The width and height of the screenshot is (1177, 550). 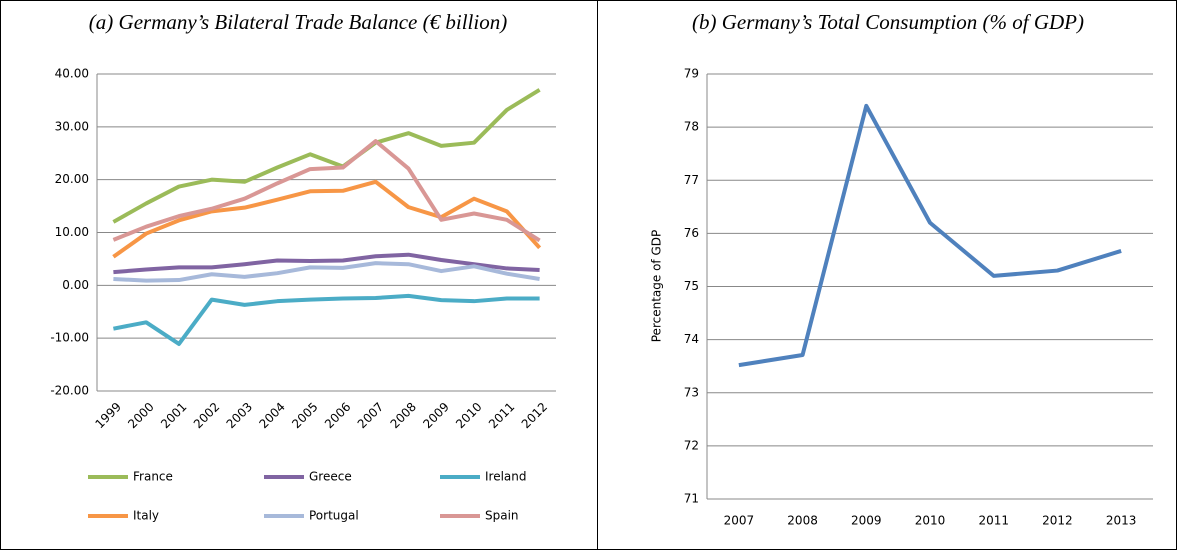 I want to click on y-tick-label: 0.00, so click(x=75, y=285).